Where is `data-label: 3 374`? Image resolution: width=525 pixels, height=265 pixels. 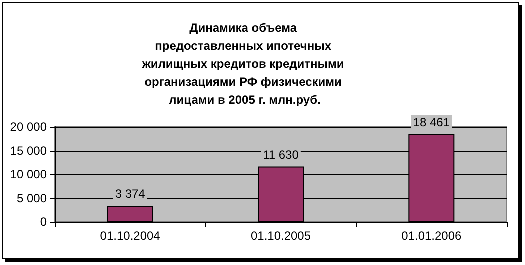
data-label: 3 374 is located at coordinates (130, 193).